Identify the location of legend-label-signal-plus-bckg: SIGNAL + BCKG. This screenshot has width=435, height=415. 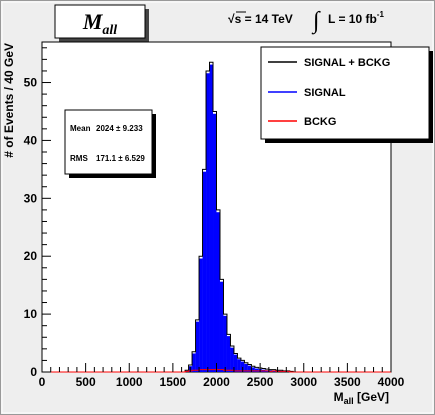
(347, 63).